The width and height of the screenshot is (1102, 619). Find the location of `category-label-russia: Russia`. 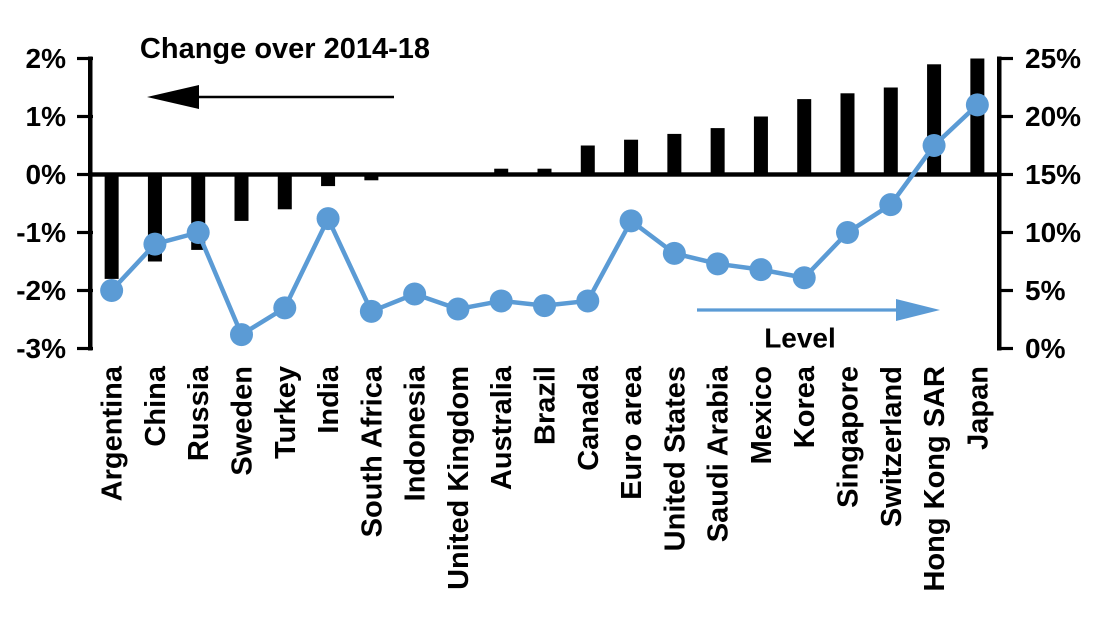

category-label-russia: Russia is located at coordinates (199, 413).